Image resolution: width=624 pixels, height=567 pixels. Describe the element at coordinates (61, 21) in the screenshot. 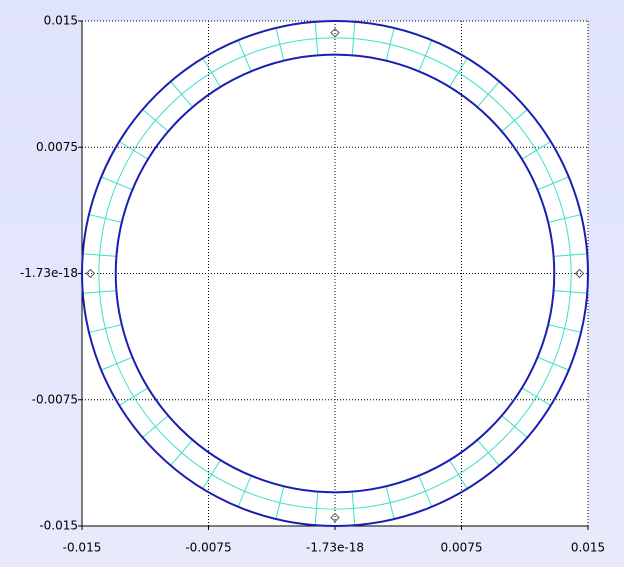

I see `y-tick-label: 0.015` at that location.